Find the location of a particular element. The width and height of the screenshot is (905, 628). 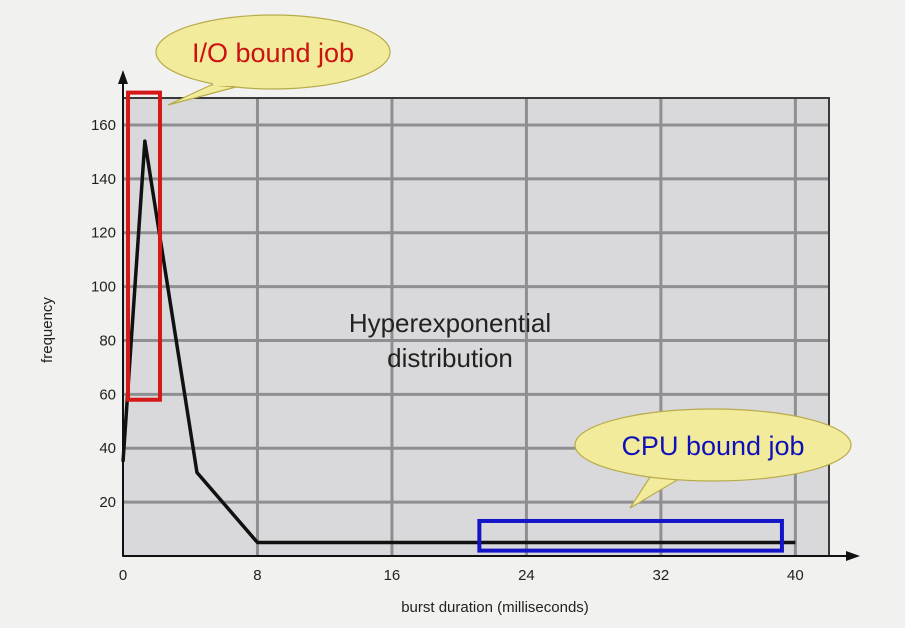

x-tick-label: 40 is located at coordinates (795, 575).